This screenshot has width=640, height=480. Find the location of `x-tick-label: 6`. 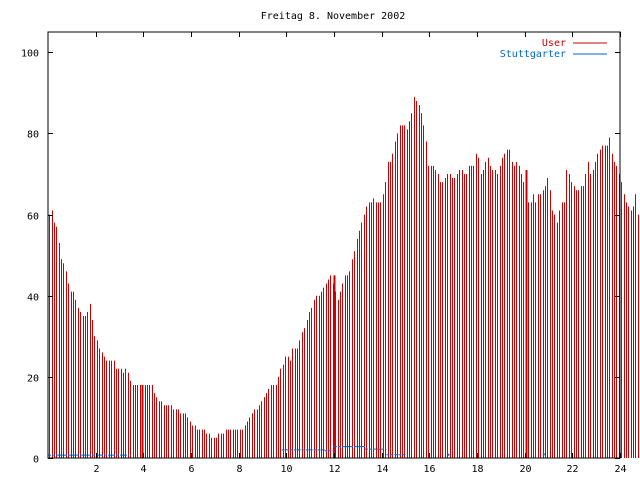

x-tick-label: 6 is located at coordinates (191, 469).